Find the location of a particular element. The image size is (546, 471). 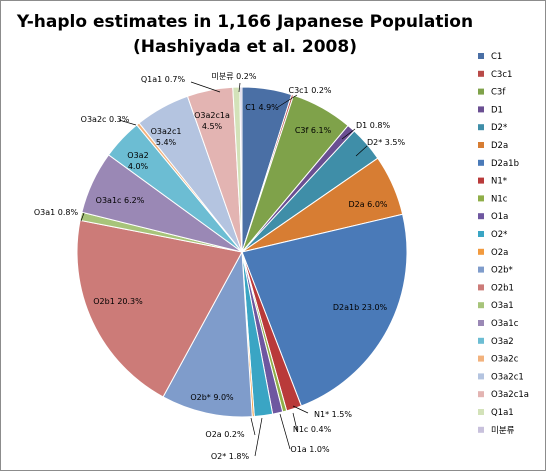

leader-line-N1c is located at coordinates (295, 421).